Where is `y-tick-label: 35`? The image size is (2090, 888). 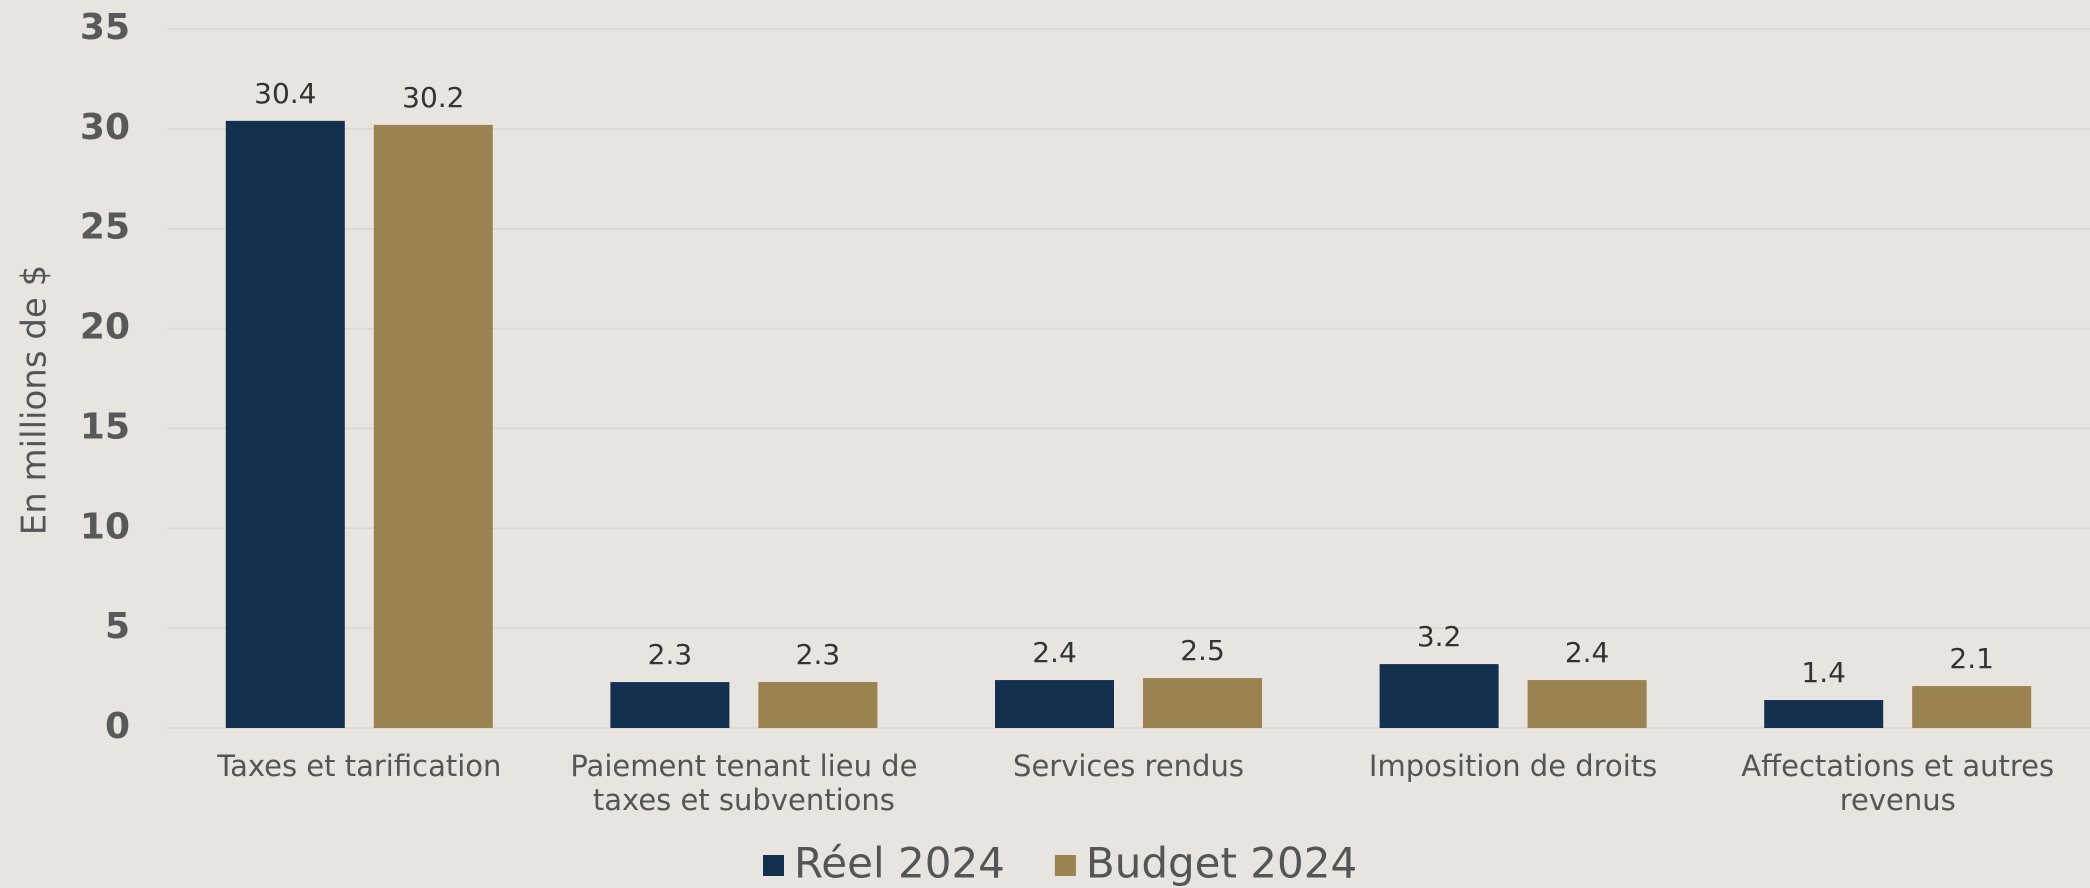
y-tick-label: 35 is located at coordinates (105, 27).